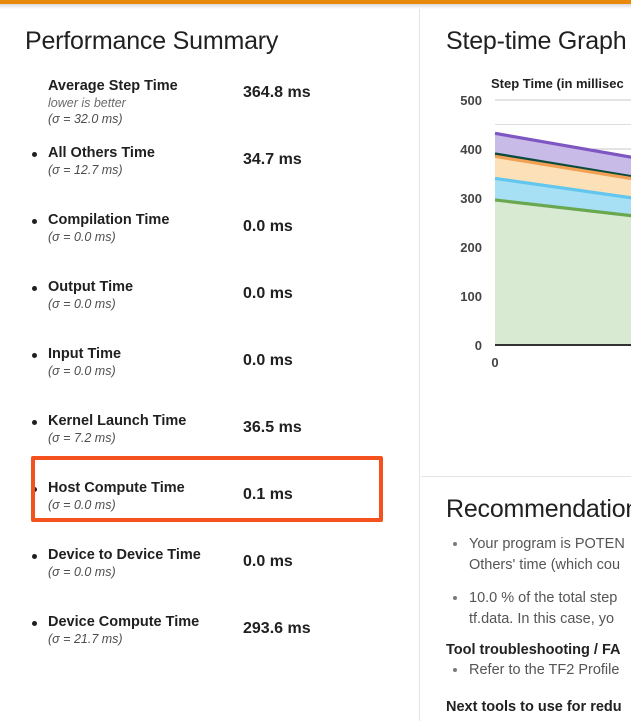 The height and width of the screenshot is (721, 631). What do you see at coordinates (272, 159) in the screenshot?
I see `summary-row-value: 34.7 ms` at bounding box center [272, 159].